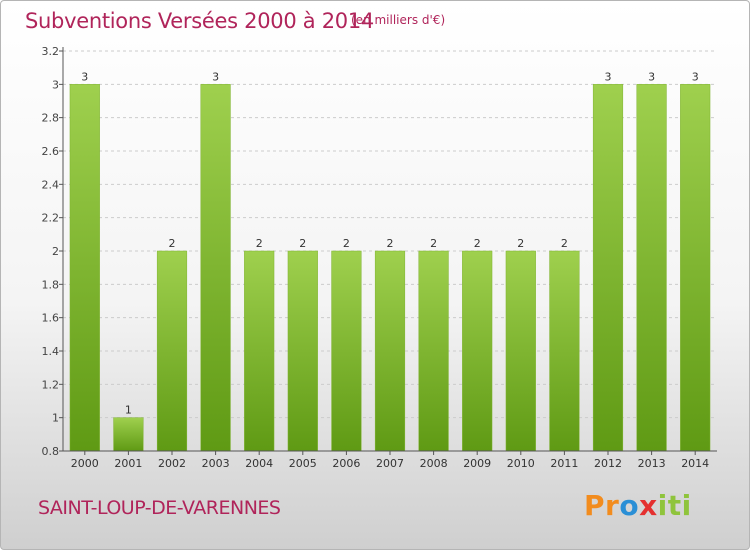 This screenshot has height=550, width=750. Describe the element at coordinates (629, 505) in the screenshot. I see `logo-part: o` at that location.